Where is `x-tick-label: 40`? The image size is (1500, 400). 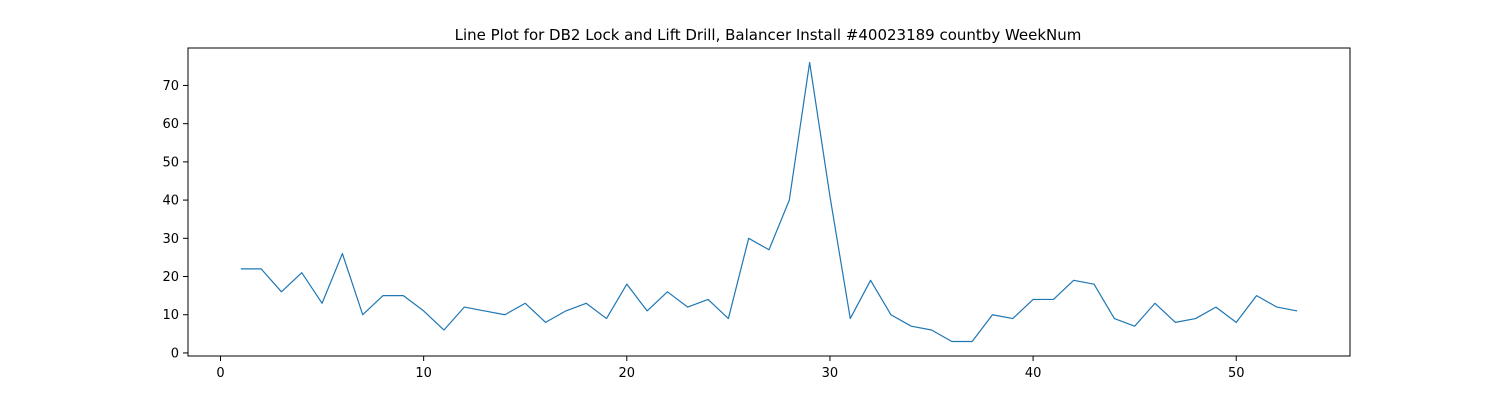 x-tick-label: 40 is located at coordinates (1033, 373).